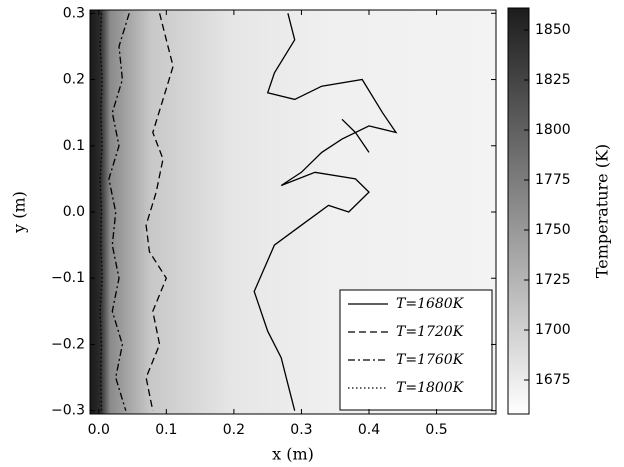 The image size is (624, 467). What do you see at coordinates (553, 130) in the screenshot?
I see `colorbar-tick-label: 1800` at bounding box center [553, 130].